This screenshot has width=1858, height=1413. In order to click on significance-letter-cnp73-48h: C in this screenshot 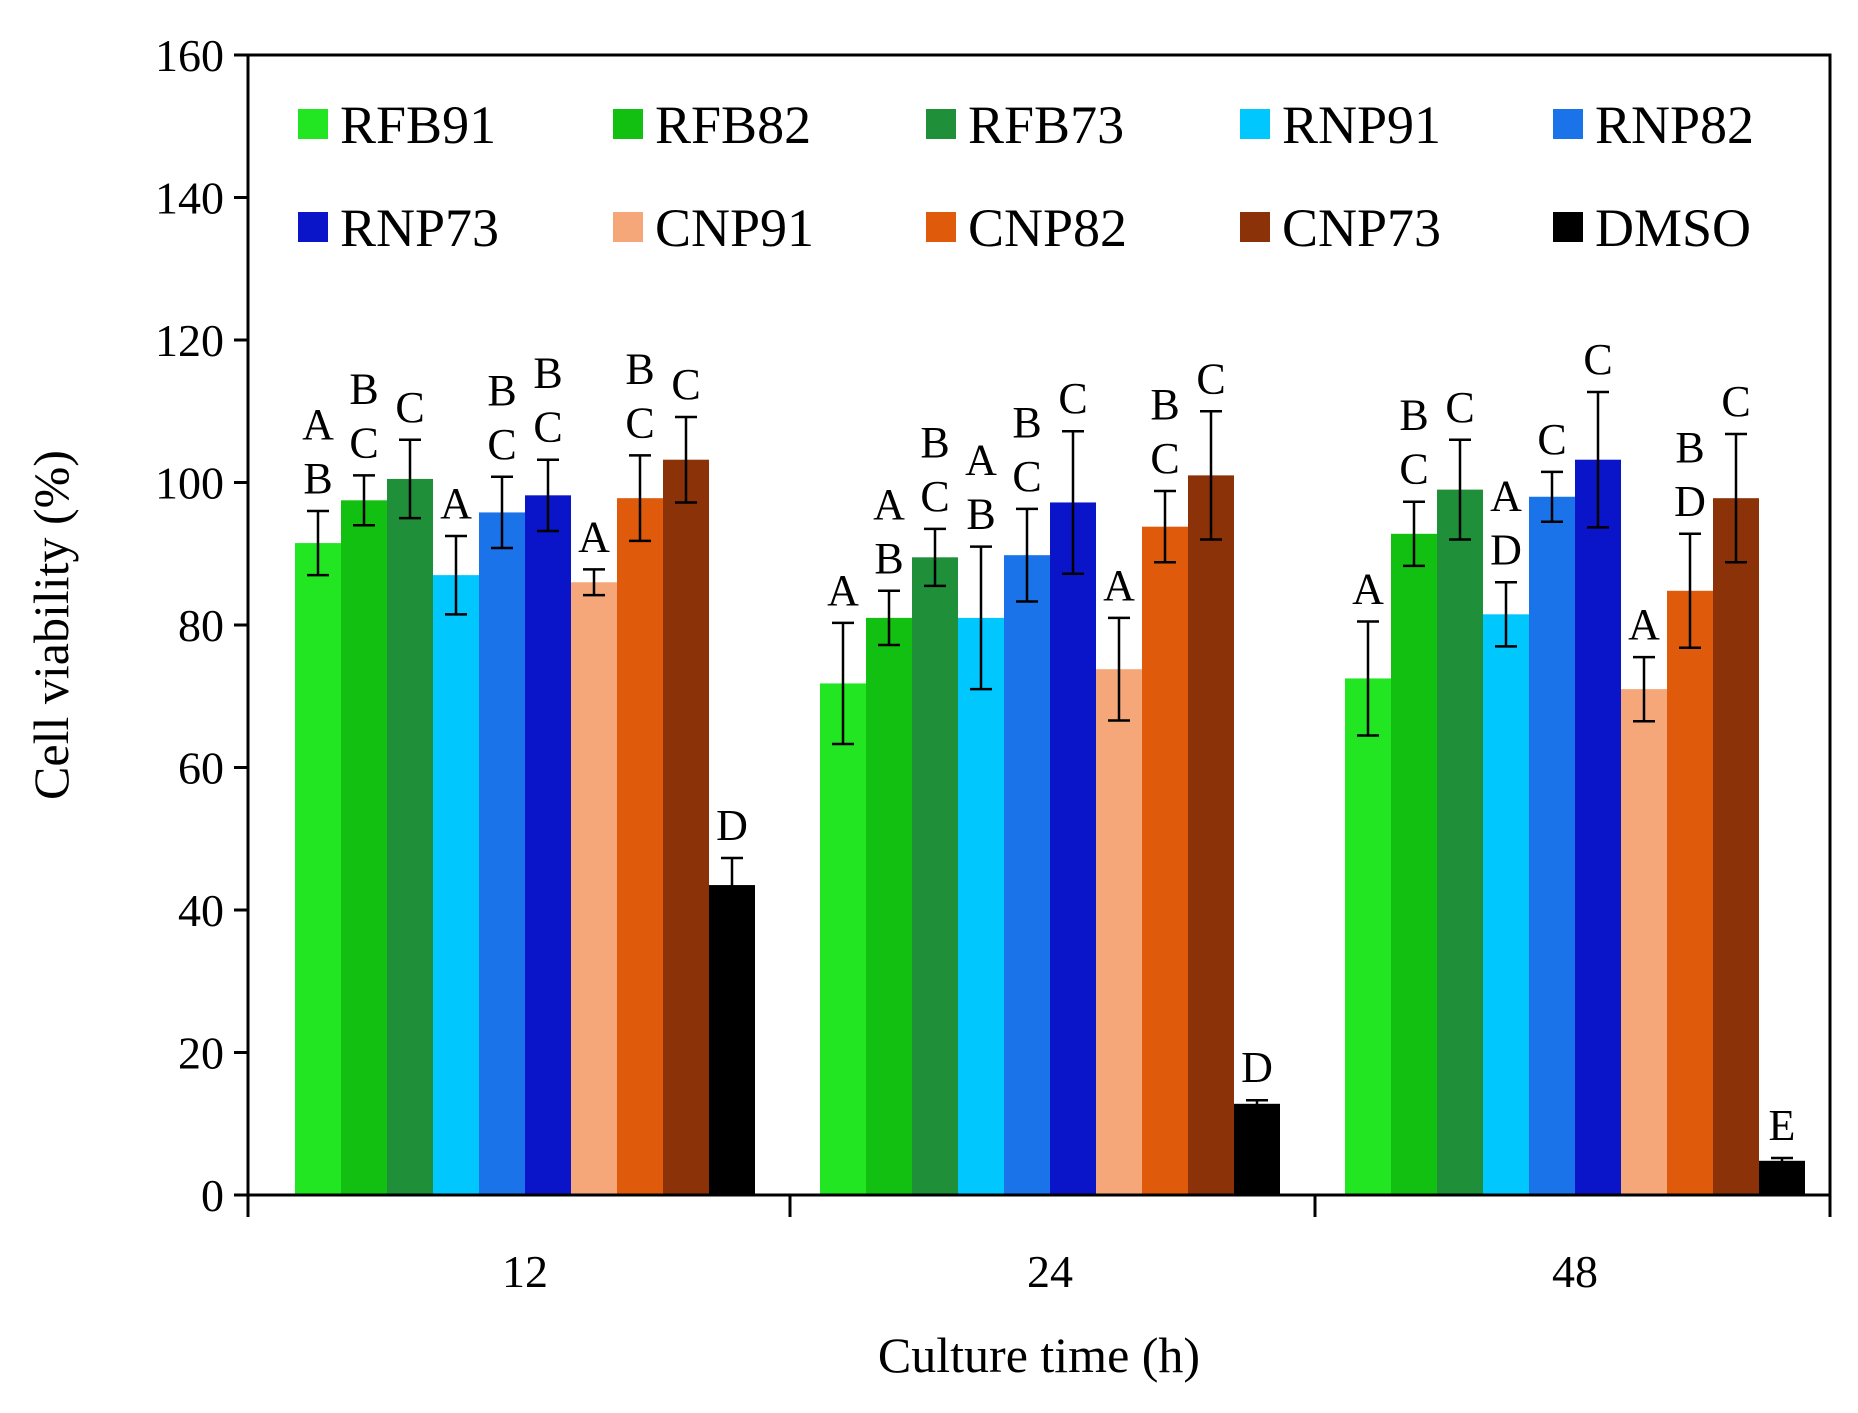, I will do `click(1735, 401)`.